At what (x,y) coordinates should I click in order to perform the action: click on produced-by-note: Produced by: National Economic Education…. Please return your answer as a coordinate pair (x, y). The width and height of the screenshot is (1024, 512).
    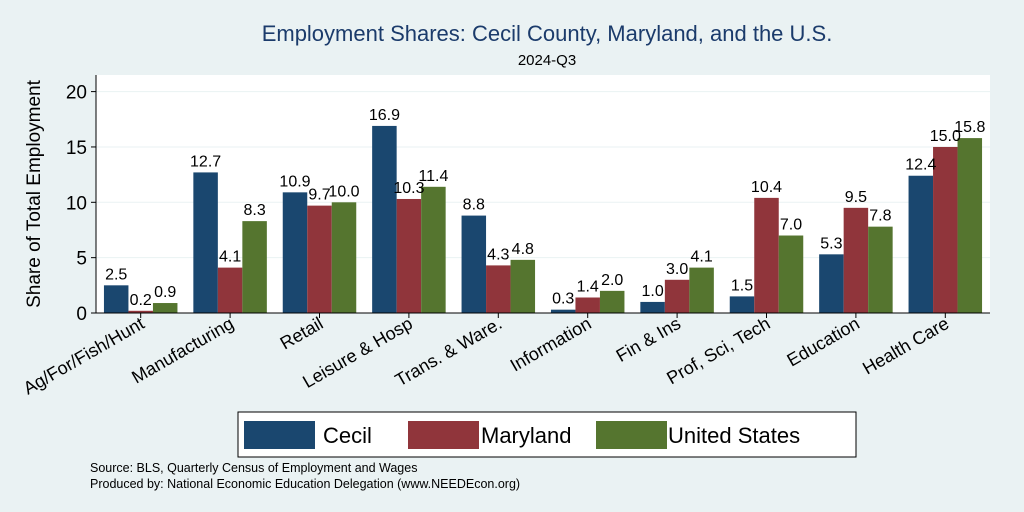
    Looking at the image, I should click on (305, 484).